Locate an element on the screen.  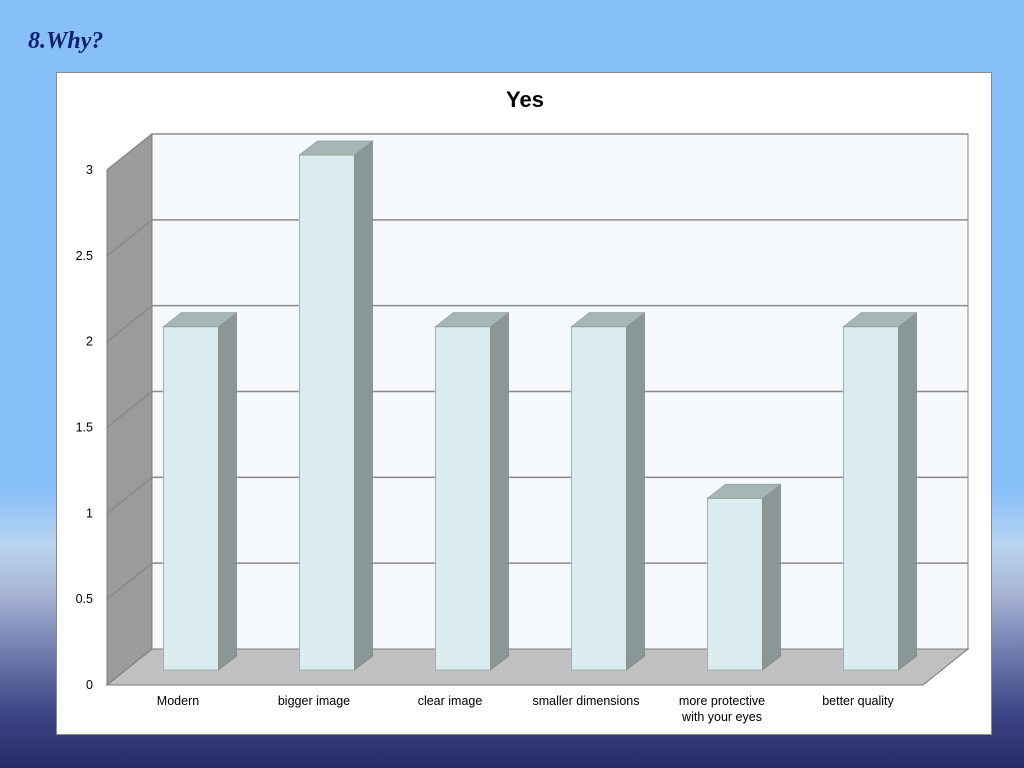
x-tick-label: clear image is located at coordinates (450, 701).